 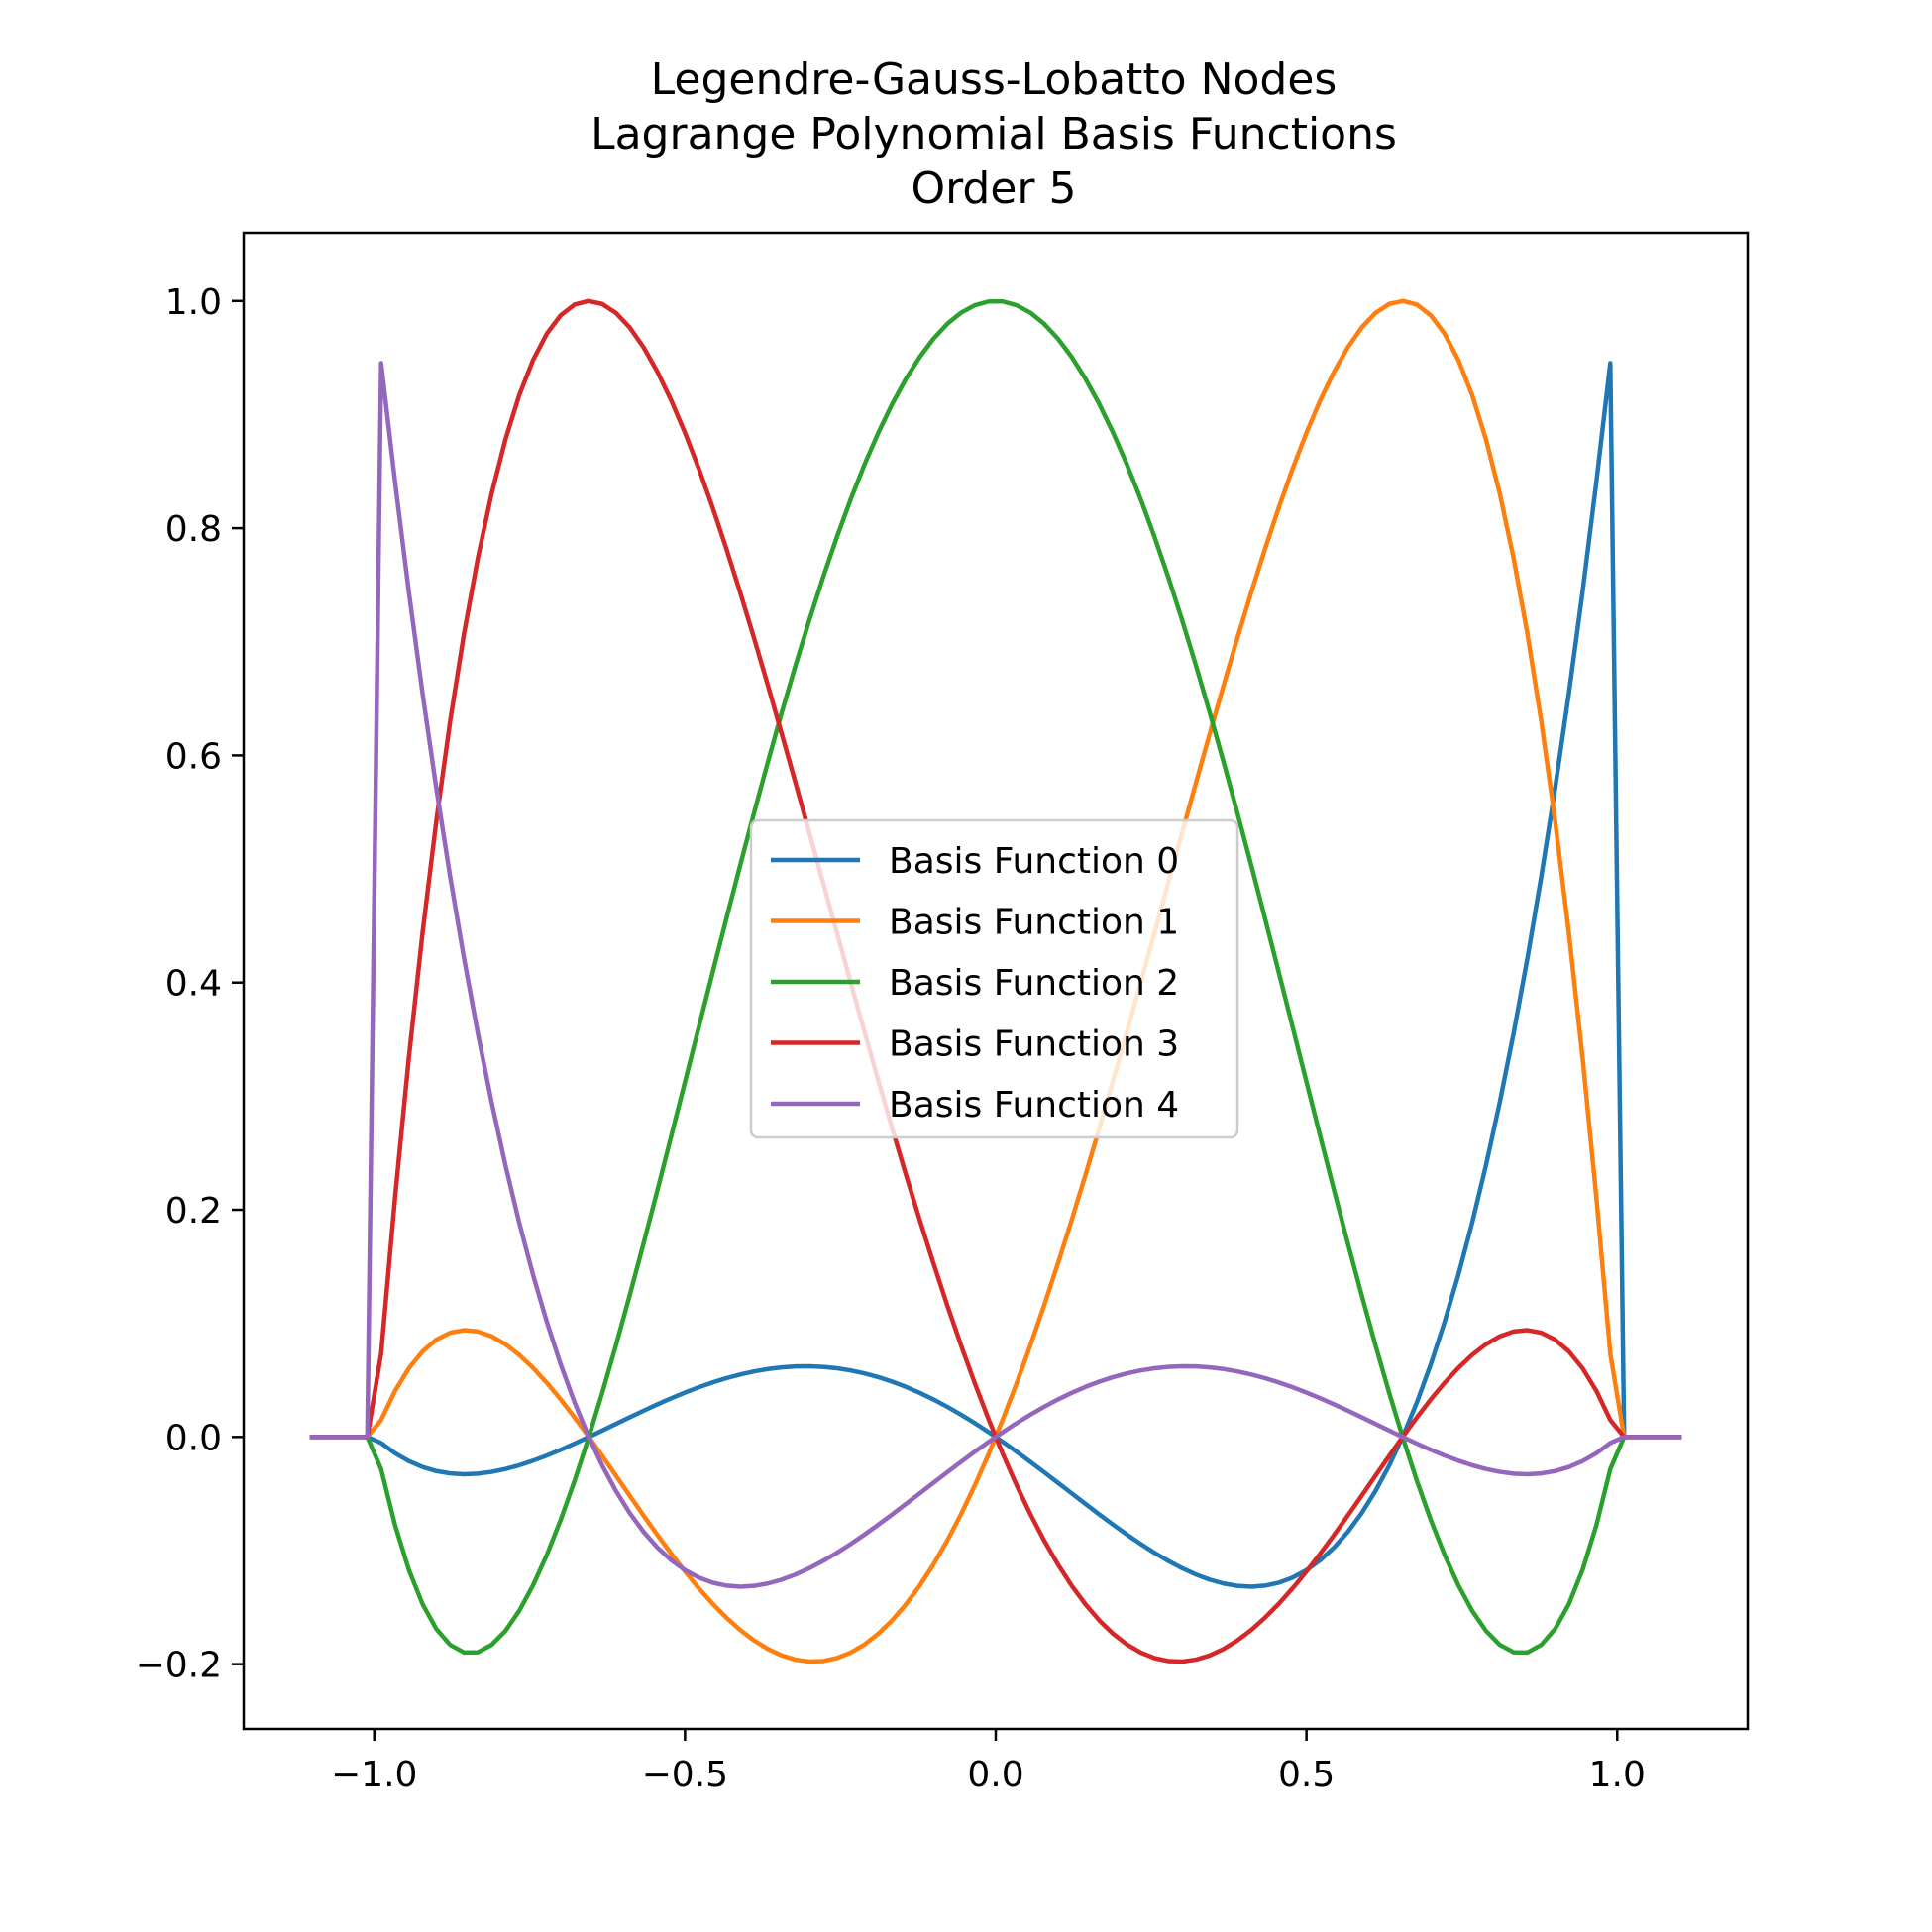 What do you see at coordinates (993, 134) in the screenshot?
I see `chart-title-line-2: Lagrange Polynomial Basis Functions` at bounding box center [993, 134].